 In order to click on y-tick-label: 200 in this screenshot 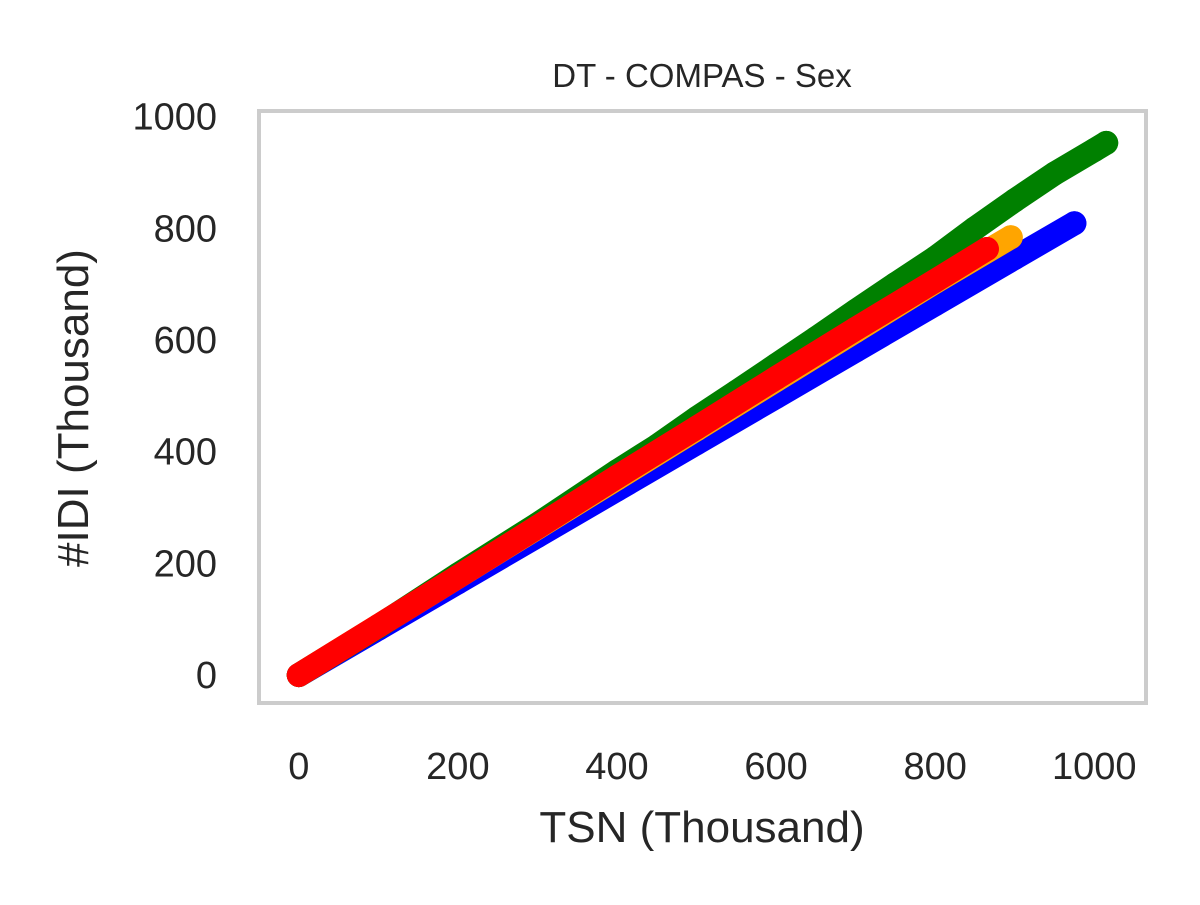, I will do `click(185, 564)`.